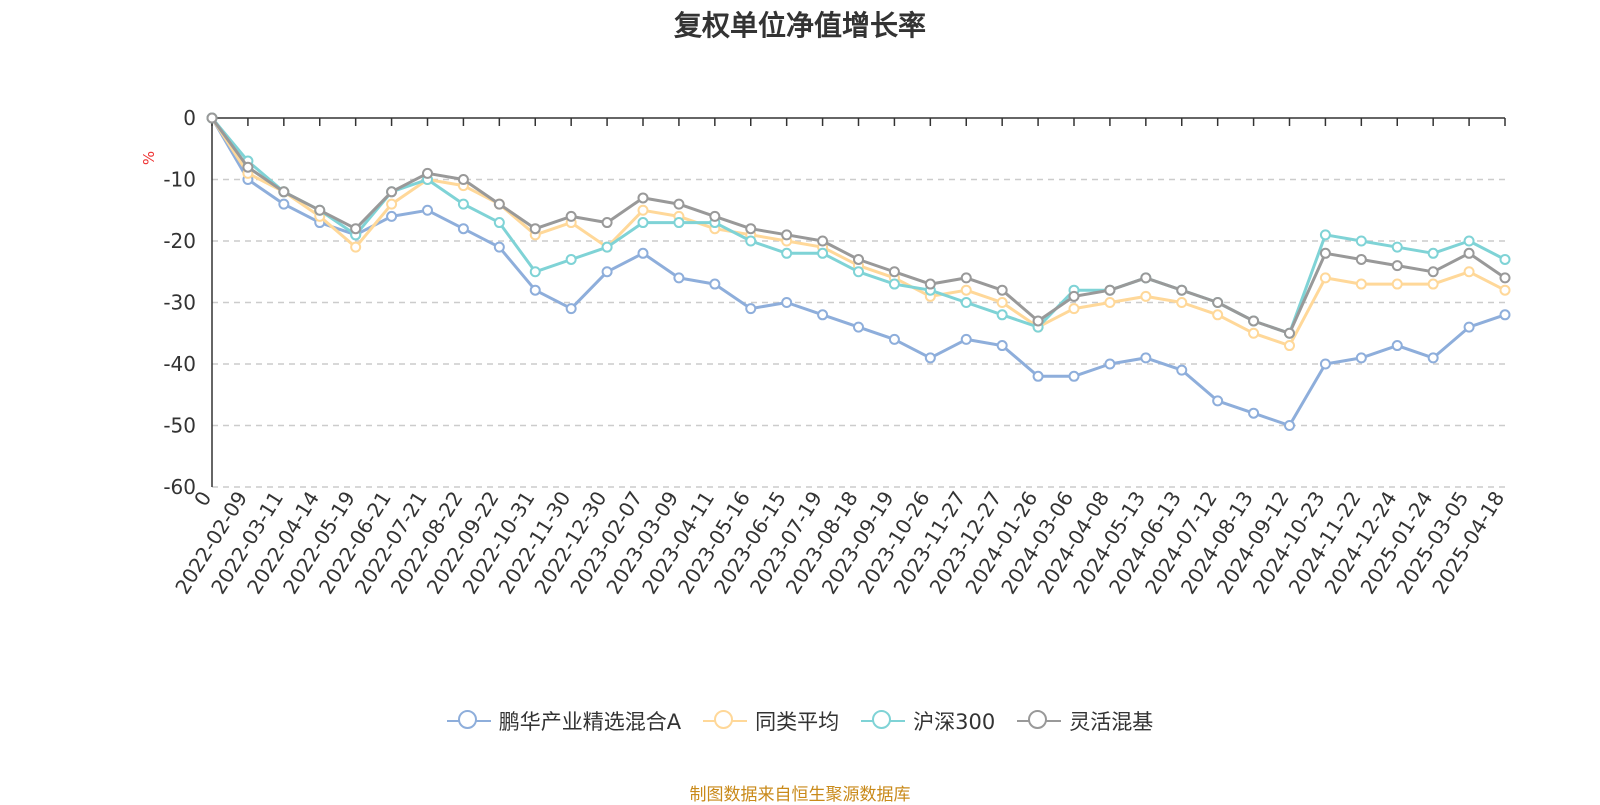  Describe the element at coordinates (189, 118) in the screenshot. I see `y-tick-label: 0` at that location.